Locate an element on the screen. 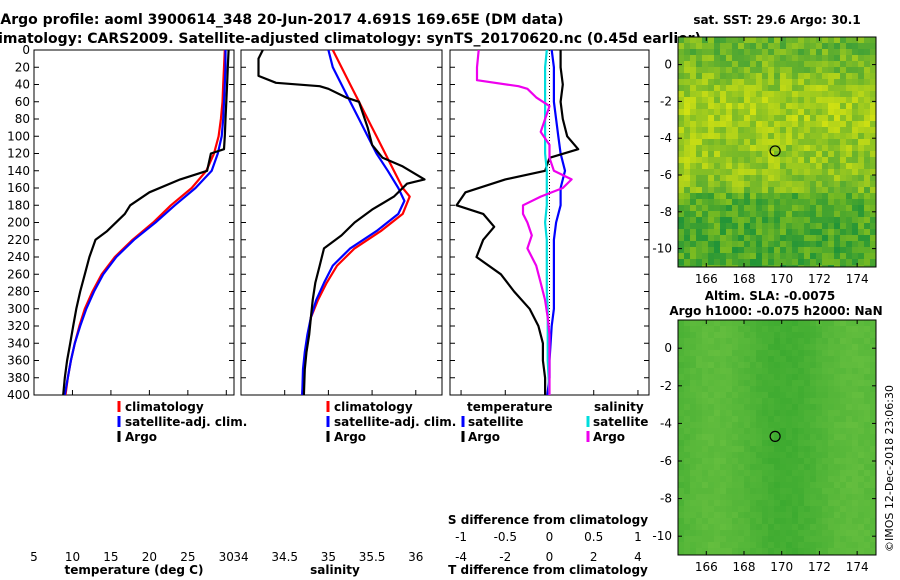 The height and width of the screenshot is (580, 900). legend-satellite-label: satellite-adj. clim. is located at coordinates (395, 422).